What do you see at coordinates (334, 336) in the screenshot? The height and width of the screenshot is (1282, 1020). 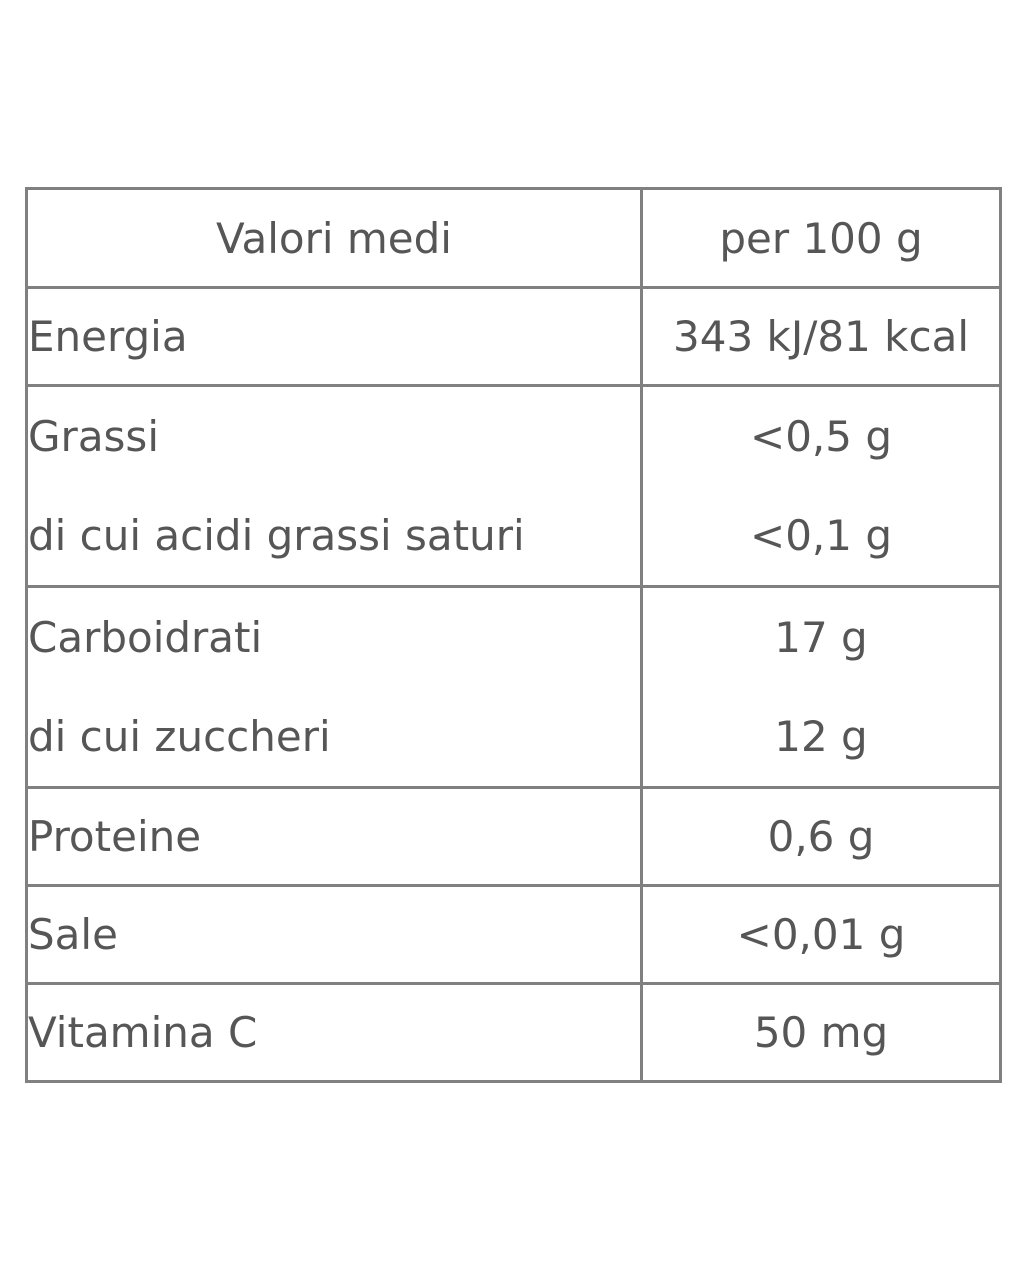 I see `nutrient-cell: Energia` at bounding box center [334, 336].